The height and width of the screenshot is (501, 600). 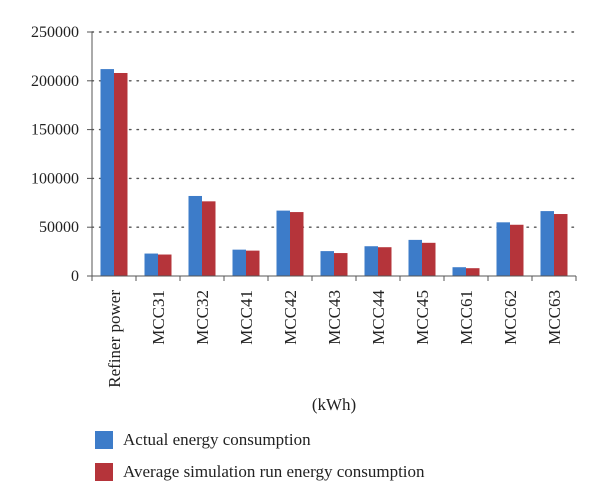 I want to click on x-axis-title: (kWh), so click(x=334, y=404).